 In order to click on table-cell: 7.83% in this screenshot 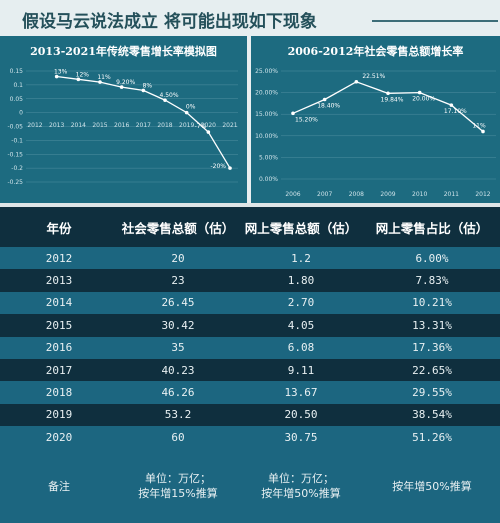, I will do `click(432, 281)`.